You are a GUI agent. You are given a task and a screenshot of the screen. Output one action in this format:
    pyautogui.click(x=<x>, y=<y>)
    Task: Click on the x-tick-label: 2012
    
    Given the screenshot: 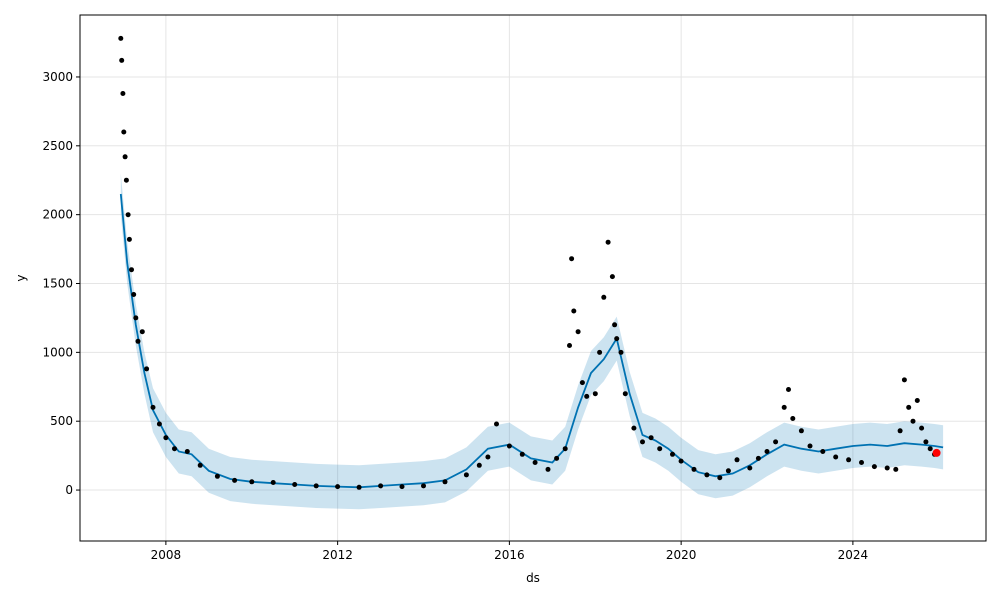 What is the action you would take?
    pyautogui.click(x=337, y=555)
    